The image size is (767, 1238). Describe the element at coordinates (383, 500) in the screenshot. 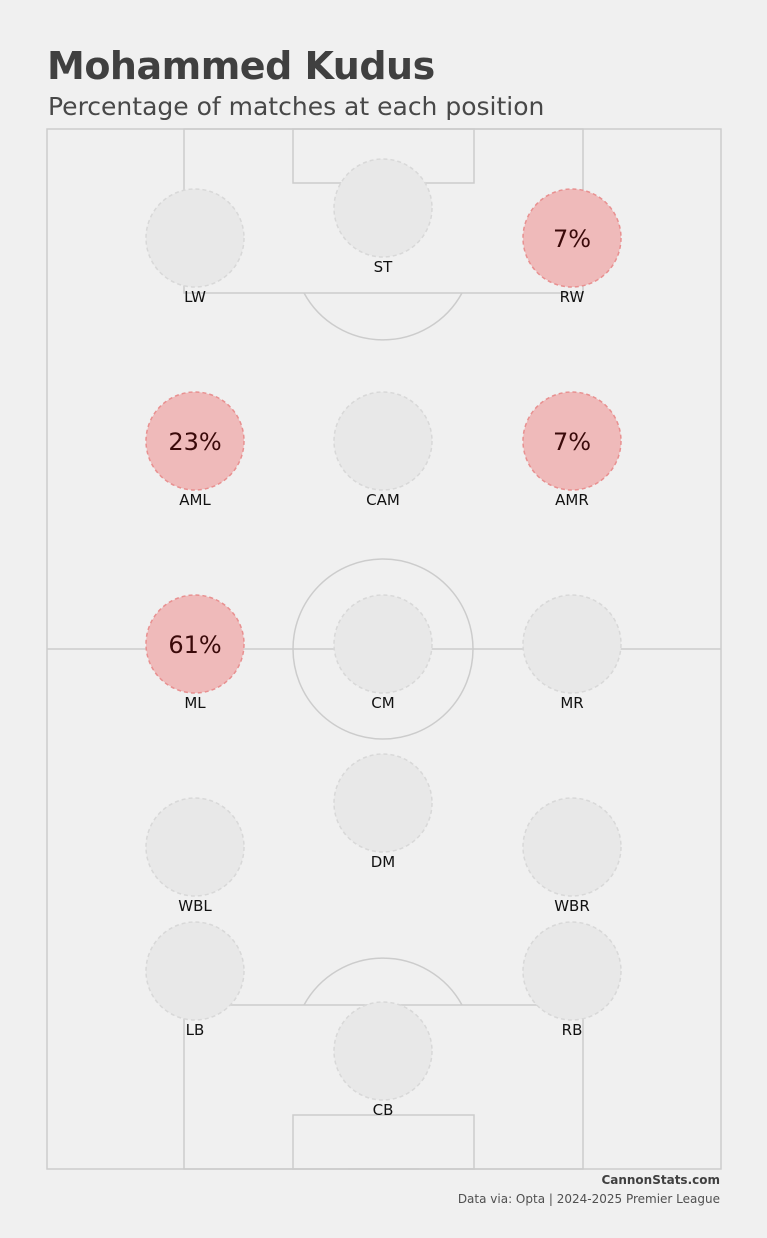

I see `position-label-cam: CAM` at that location.